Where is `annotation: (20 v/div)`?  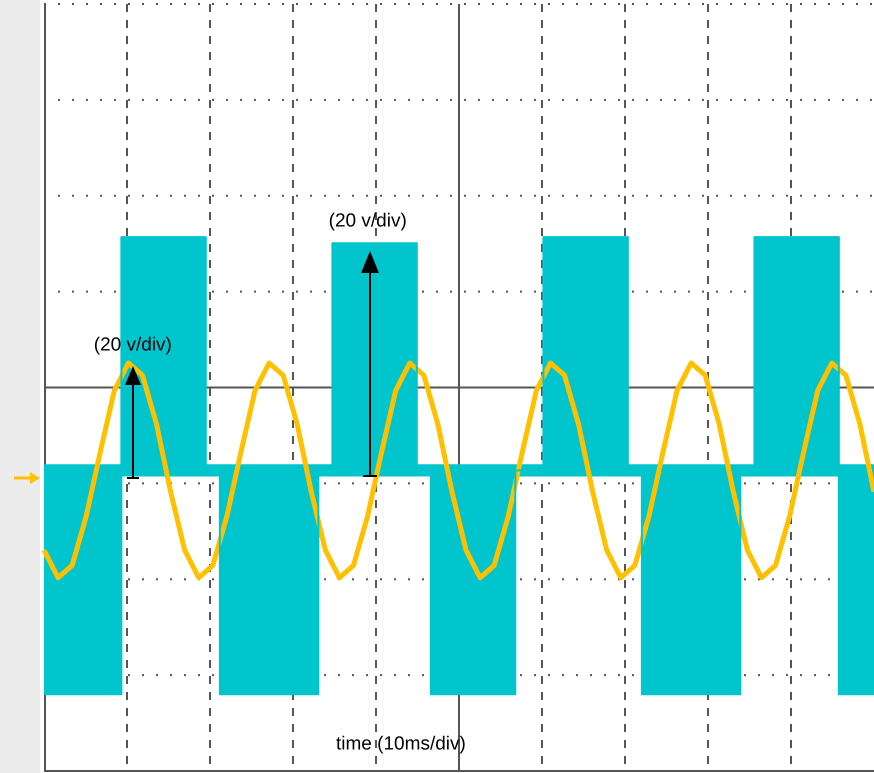 annotation: (20 v/div) is located at coordinates (133, 345).